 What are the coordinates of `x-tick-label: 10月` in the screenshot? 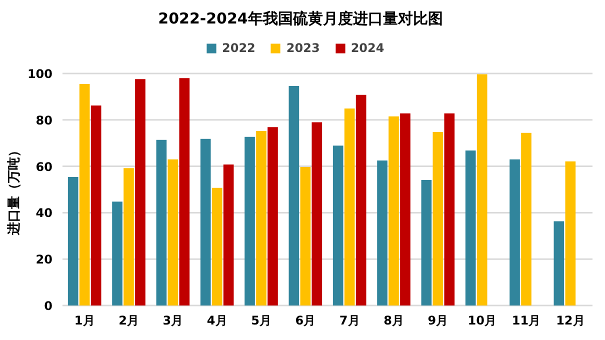 It's located at (482, 321).